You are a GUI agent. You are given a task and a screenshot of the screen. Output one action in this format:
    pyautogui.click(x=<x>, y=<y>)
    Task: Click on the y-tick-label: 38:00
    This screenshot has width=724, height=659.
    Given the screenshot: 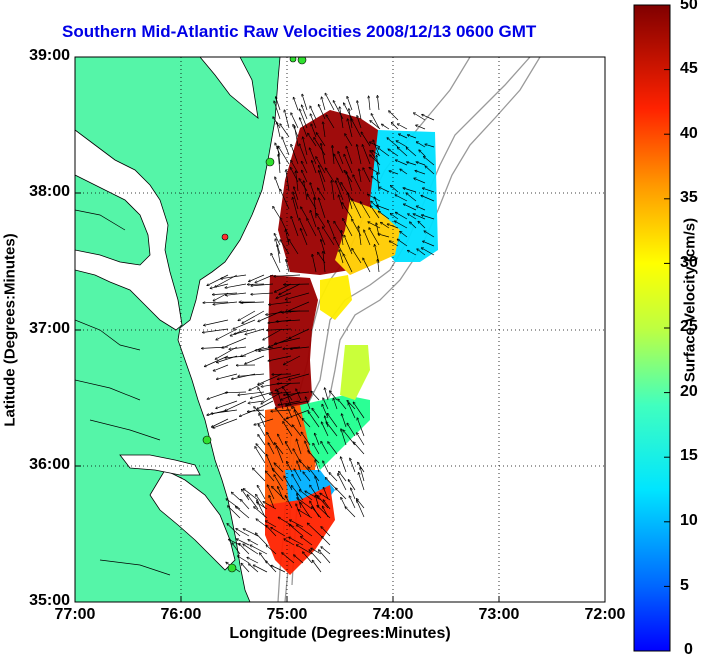 What is the action you would take?
    pyautogui.click(x=49, y=191)
    